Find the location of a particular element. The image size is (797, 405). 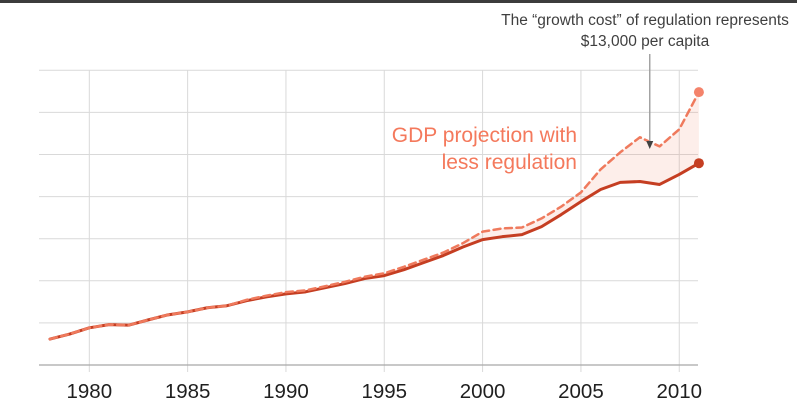

annotation-arrow is located at coordinates (650, 101).